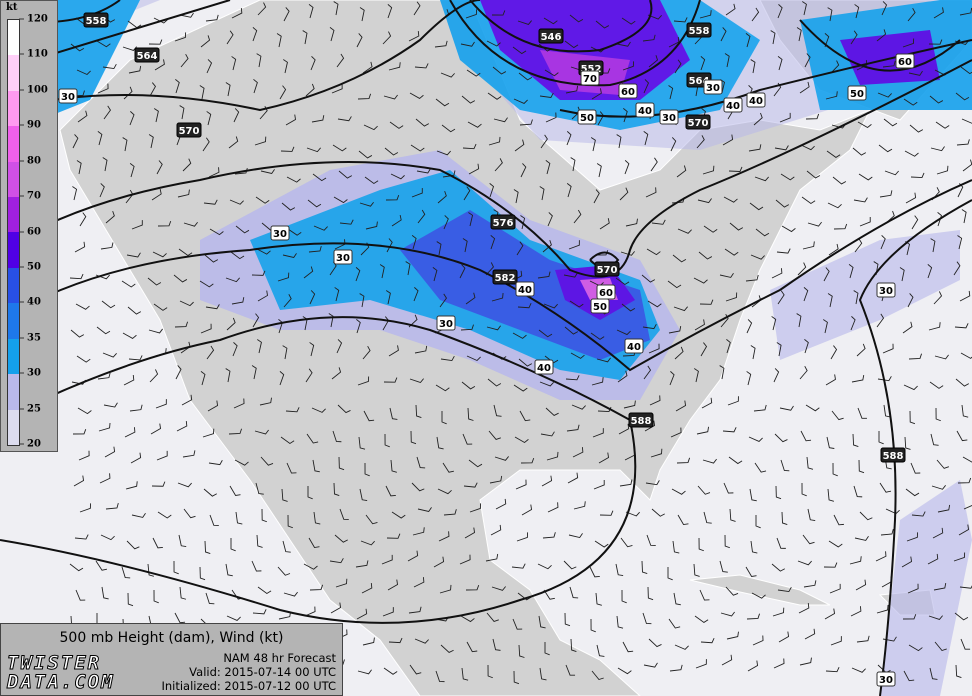  What do you see at coordinates (446, 324) in the screenshot?
I see `wind-speed-label: 30` at bounding box center [446, 324].